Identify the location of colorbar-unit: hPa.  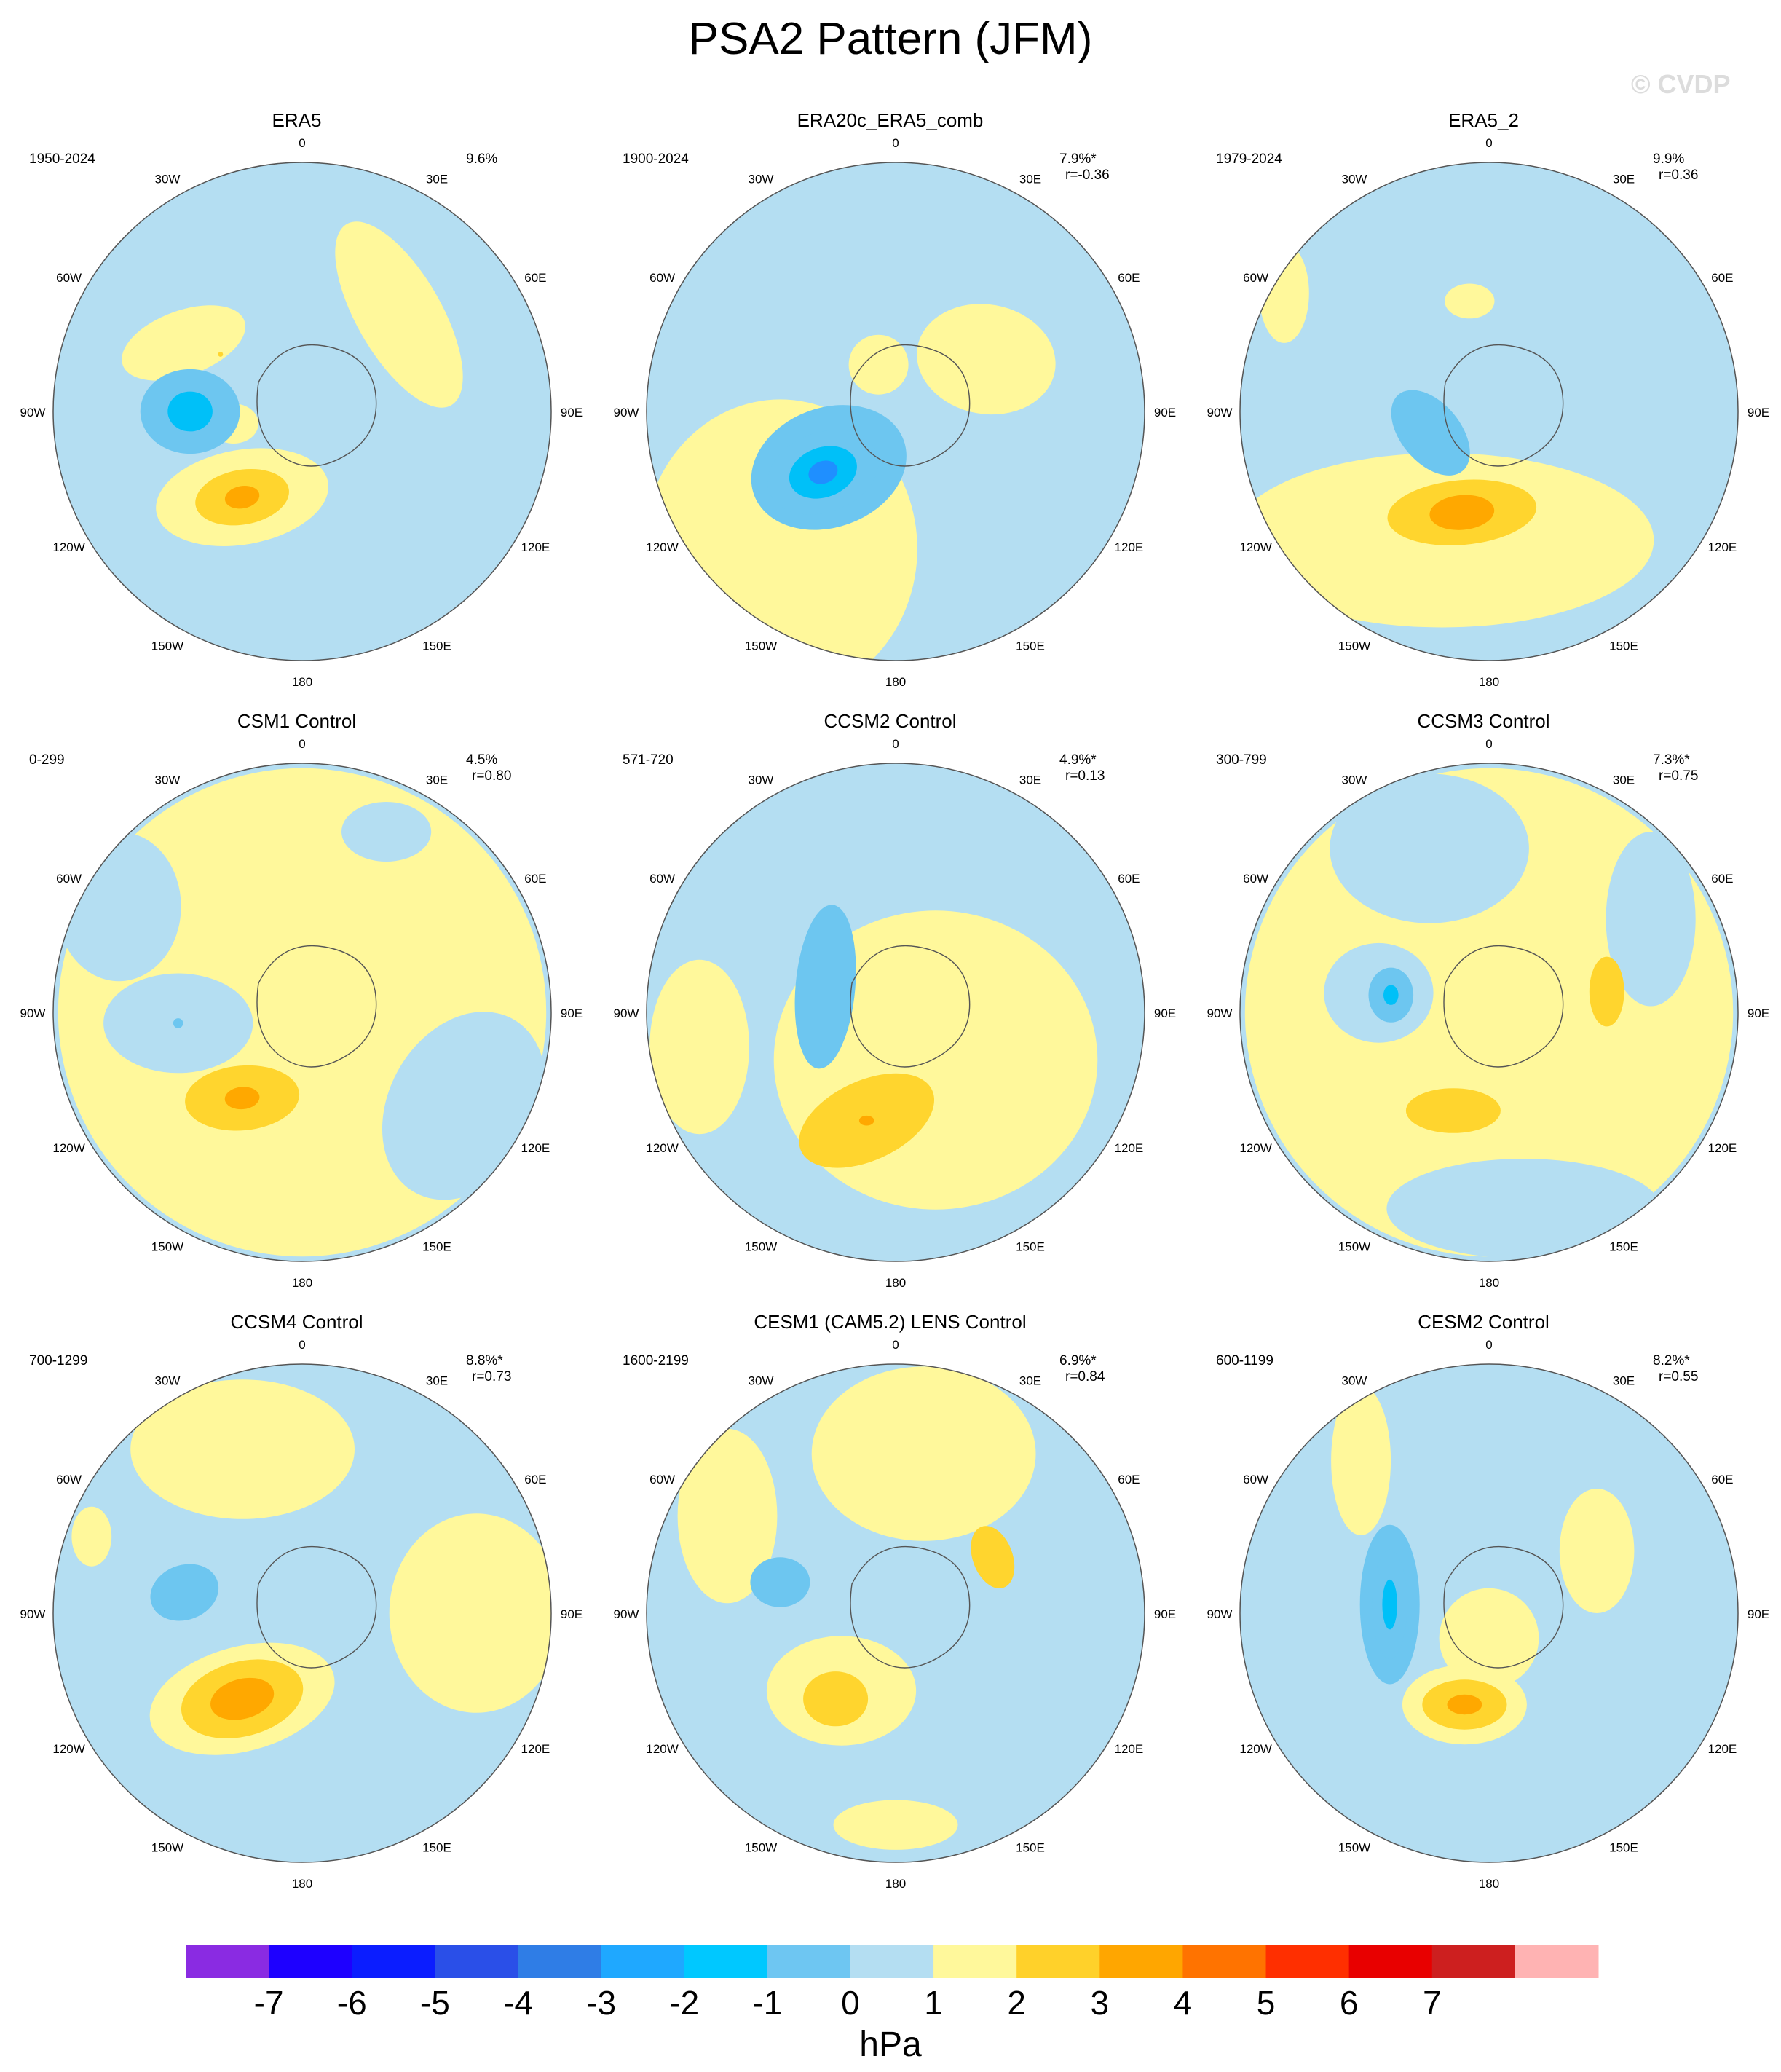
(890, 2044).